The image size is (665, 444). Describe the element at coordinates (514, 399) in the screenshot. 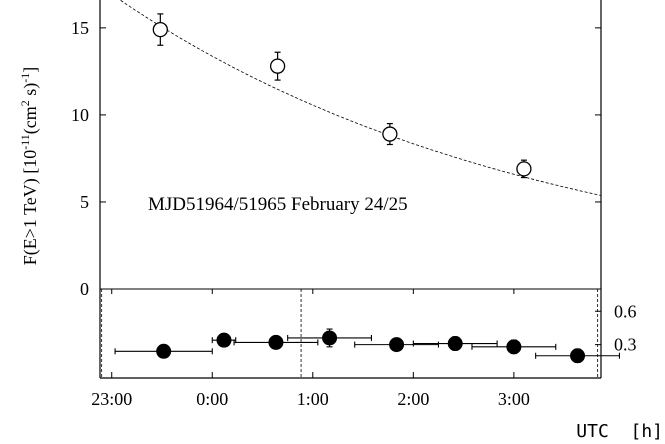

I see `x-tick-label: 3:00` at that location.